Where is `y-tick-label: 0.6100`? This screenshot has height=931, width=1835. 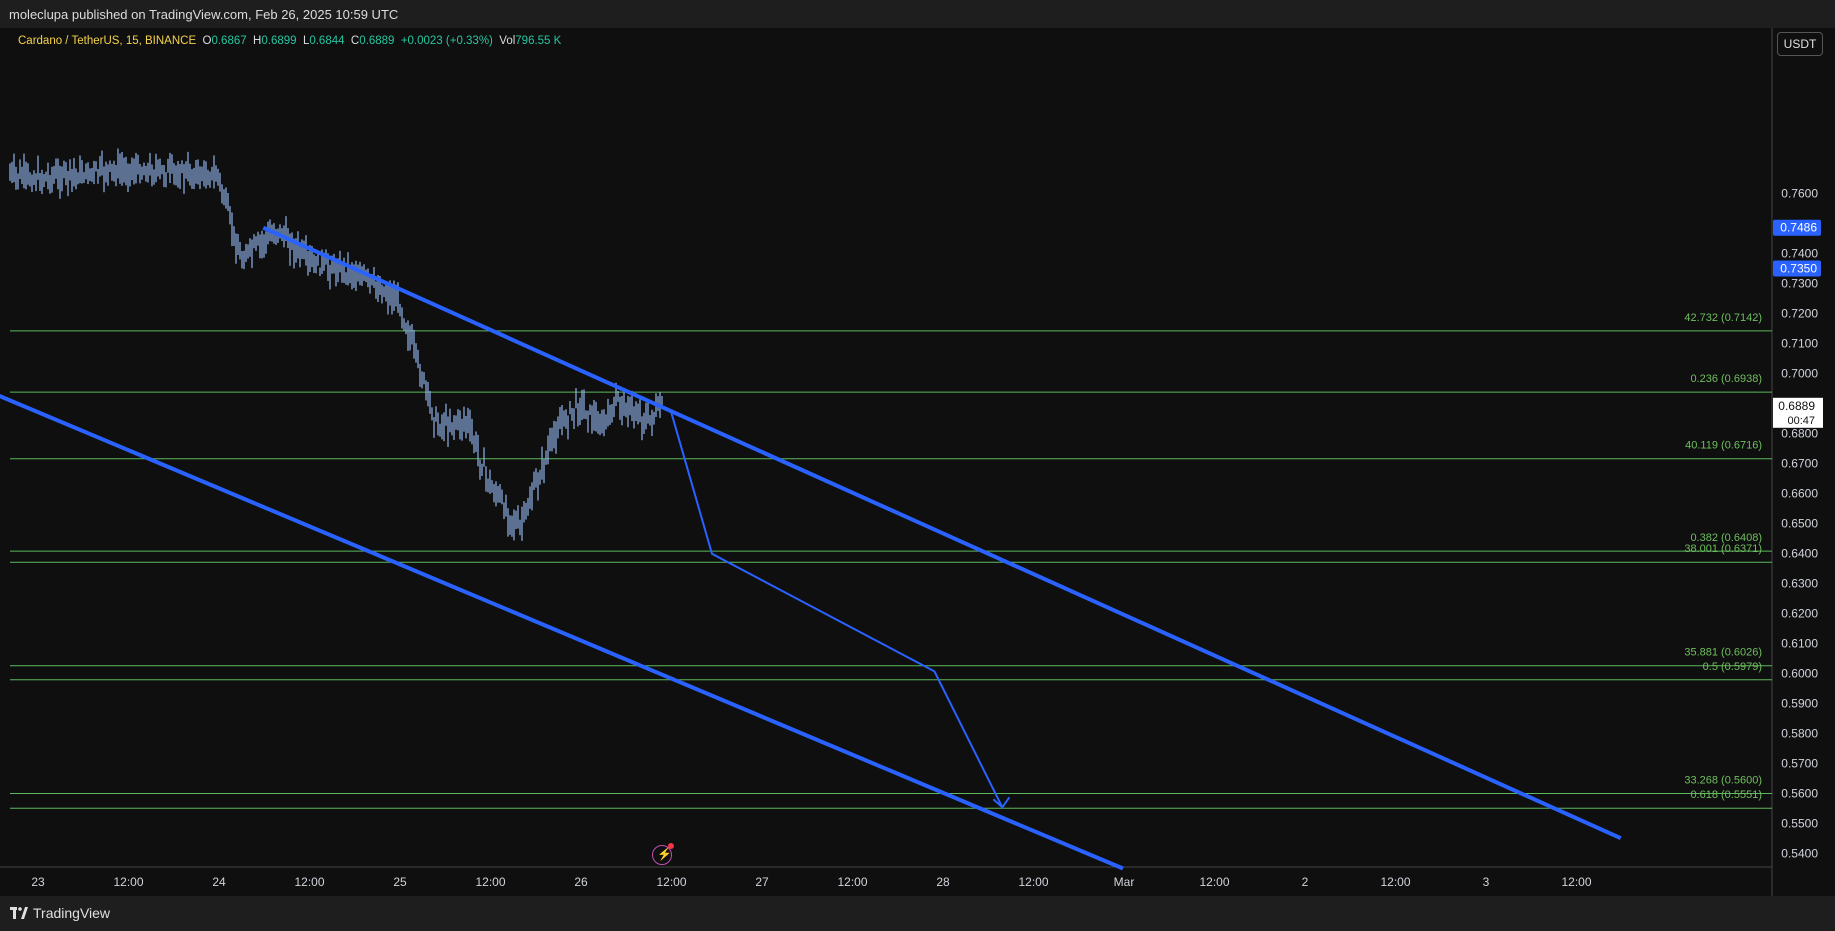 y-tick-label: 0.6100 is located at coordinates (1799, 644).